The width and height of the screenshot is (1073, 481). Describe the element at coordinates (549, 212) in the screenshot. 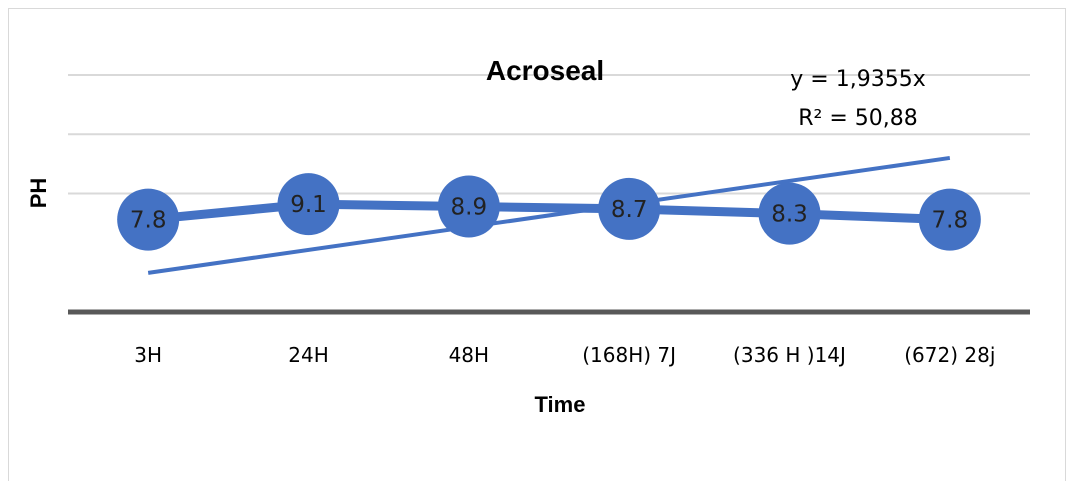

I see `series-group: 7.8 9.1 8.9 8.7 8.3 7.8` at that location.